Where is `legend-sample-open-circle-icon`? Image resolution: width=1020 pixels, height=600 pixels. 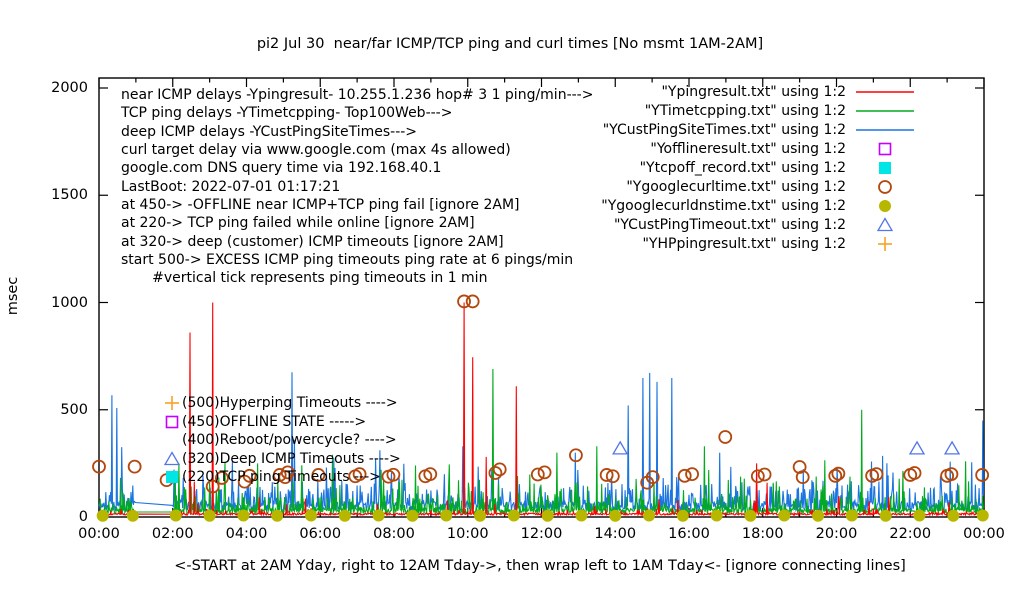 legend-sample-open-circle-icon is located at coordinates (885, 186).